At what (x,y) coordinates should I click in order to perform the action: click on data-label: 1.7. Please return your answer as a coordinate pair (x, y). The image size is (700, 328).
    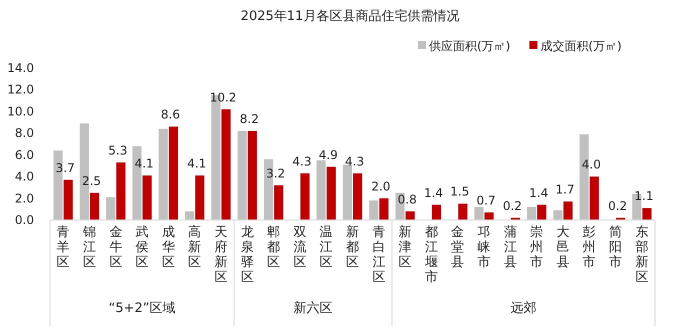
    Looking at the image, I should click on (565, 189).